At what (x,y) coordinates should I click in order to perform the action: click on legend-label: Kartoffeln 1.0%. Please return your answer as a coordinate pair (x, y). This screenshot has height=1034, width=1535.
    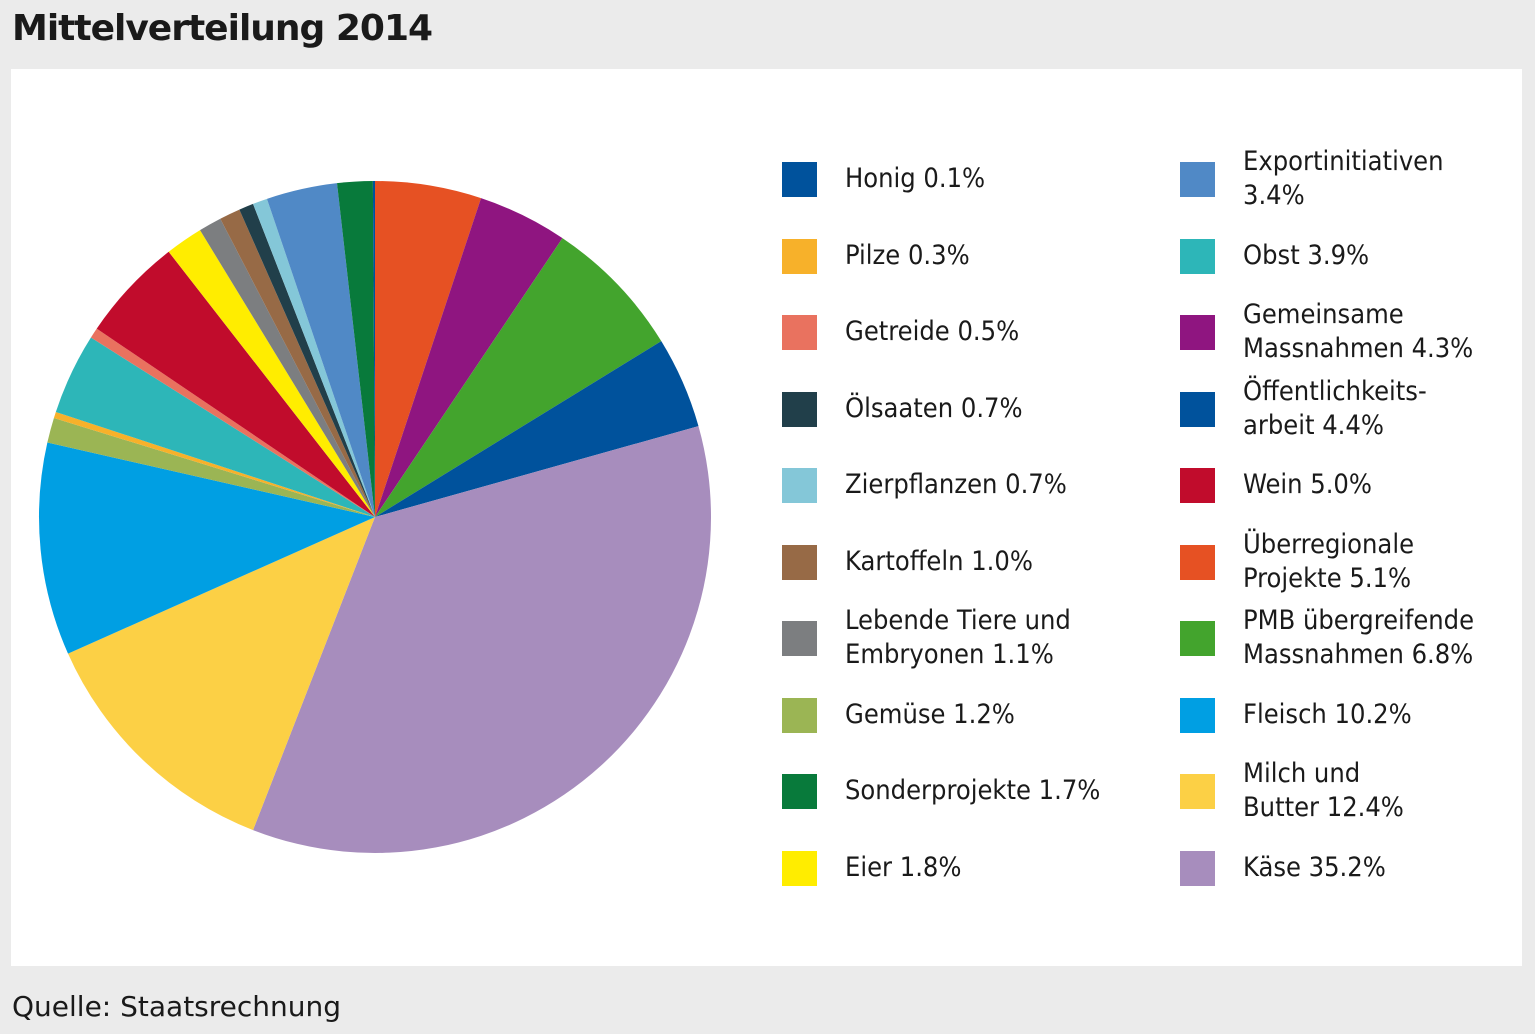
    Looking at the image, I should click on (939, 561).